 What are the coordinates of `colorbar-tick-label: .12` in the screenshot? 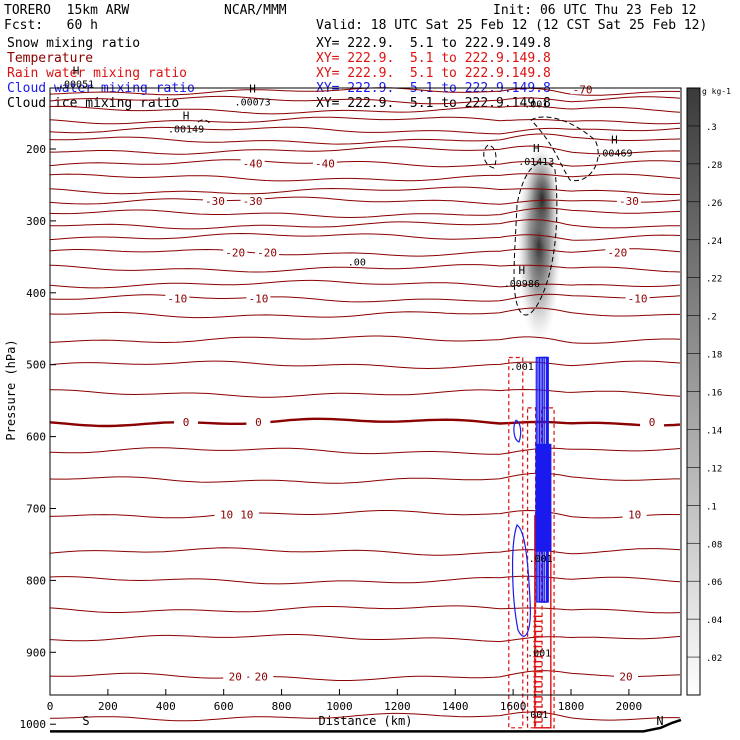 It's located at (714, 469).